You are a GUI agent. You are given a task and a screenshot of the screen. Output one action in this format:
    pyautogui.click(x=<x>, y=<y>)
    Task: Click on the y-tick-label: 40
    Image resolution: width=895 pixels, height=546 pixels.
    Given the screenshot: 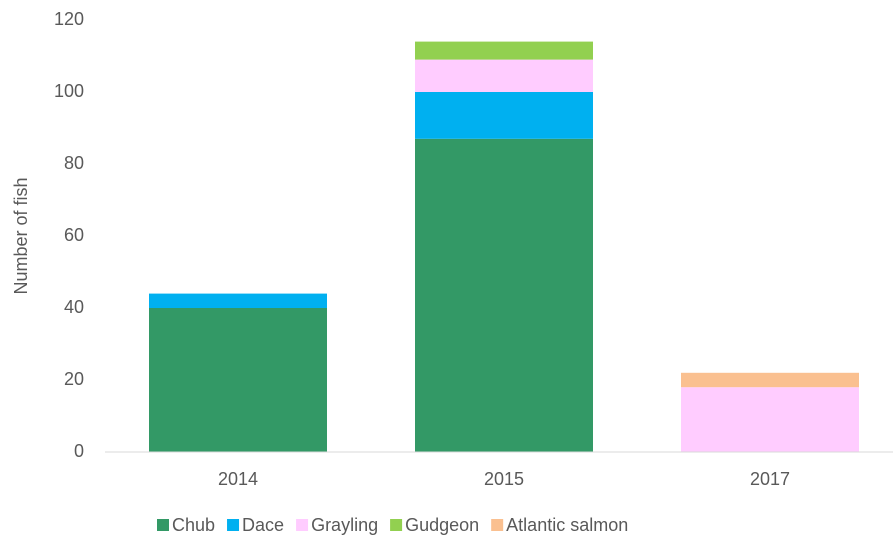 What is the action you would take?
    pyautogui.click(x=74, y=307)
    